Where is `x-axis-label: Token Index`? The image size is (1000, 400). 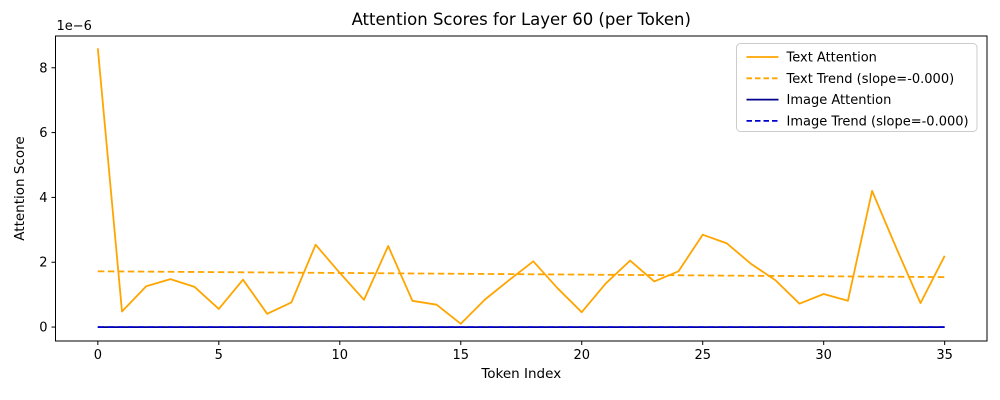
x-axis-label: Token Index is located at coordinates (520, 374).